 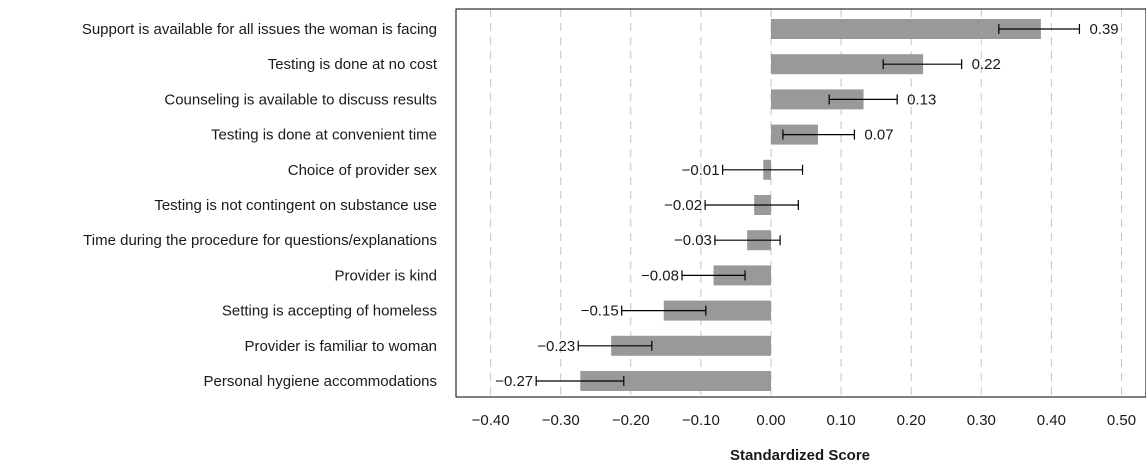 I want to click on data-label: −0.27, so click(x=514, y=381).